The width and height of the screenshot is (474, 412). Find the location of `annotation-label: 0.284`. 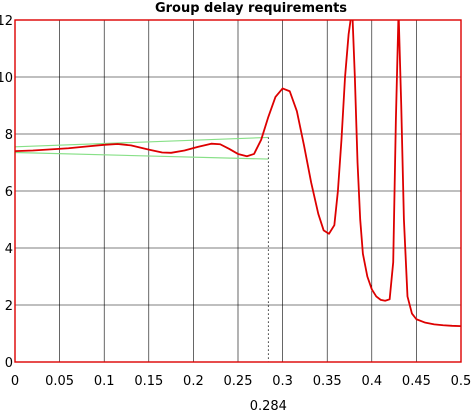

annotation-label: 0.284 is located at coordinates (268, 405).